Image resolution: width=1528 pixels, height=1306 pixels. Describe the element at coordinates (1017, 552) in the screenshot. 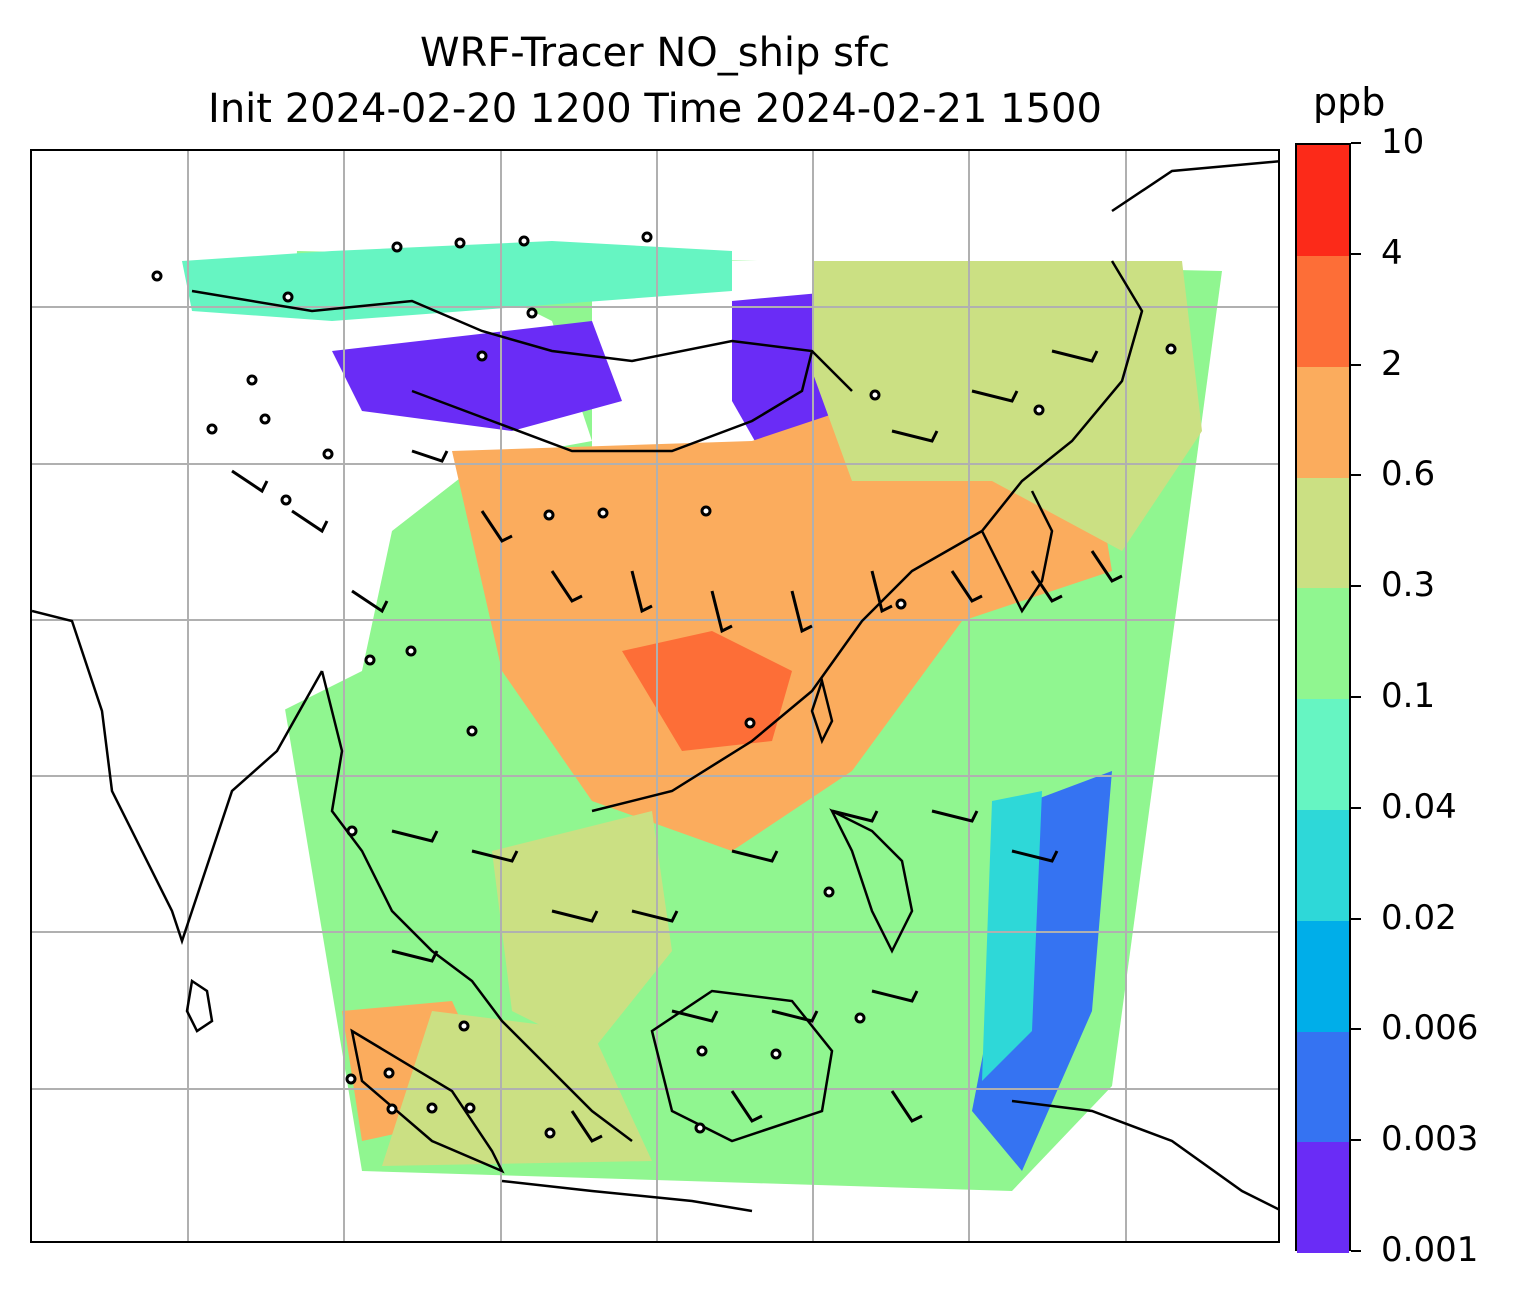

I see `coast-korea` at that location.